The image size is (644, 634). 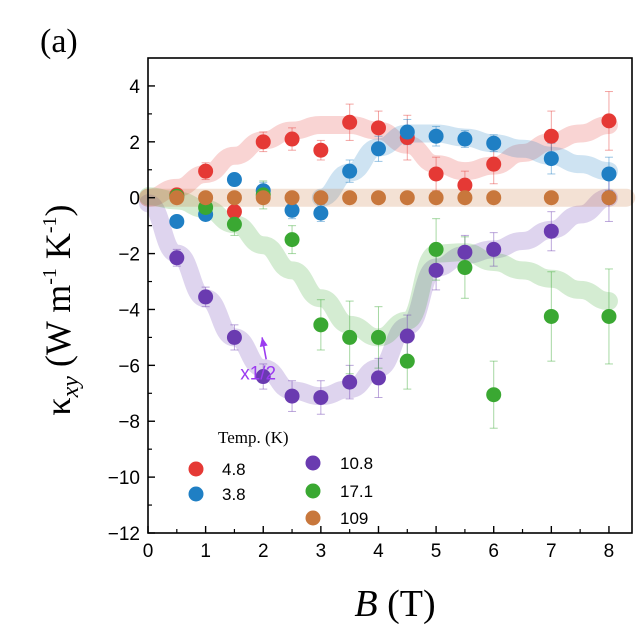 I want to click on y-tick-label: −2, so click(x=129, y=255).